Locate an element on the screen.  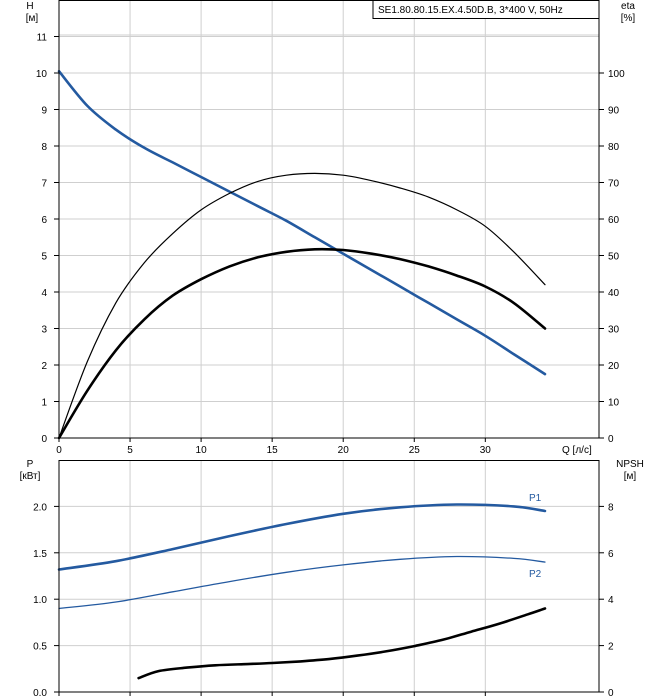
right-axis-tick-label: 2 is located at coordinates (611, 647).